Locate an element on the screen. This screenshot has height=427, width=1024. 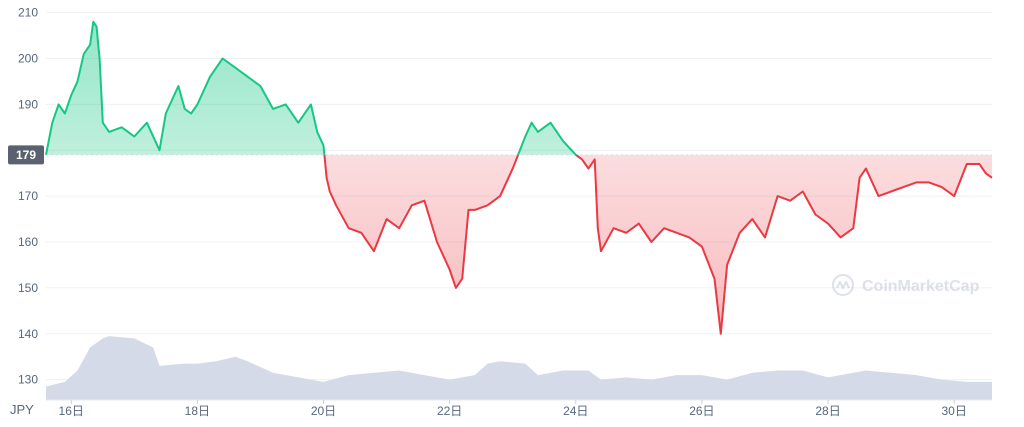
x-tick-label: 30日 is located at coordinates (953, 411).